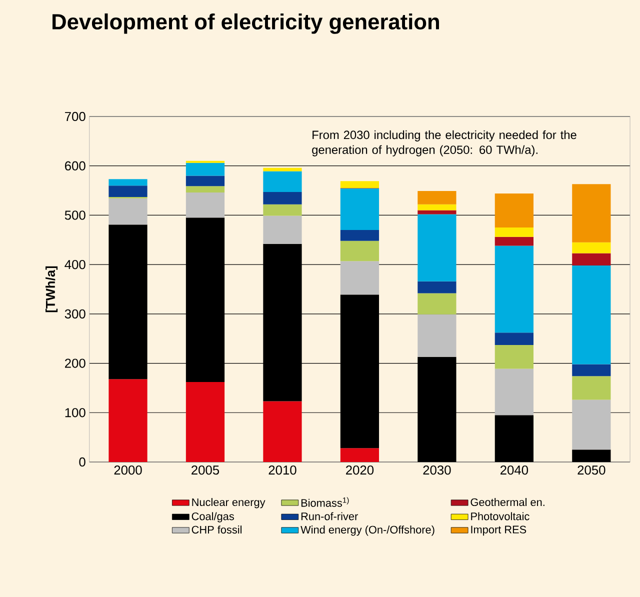 The width and height of the screenshot is (640, 597). I want to click on y-axis-title: [TWh/a], so click(52, 289).